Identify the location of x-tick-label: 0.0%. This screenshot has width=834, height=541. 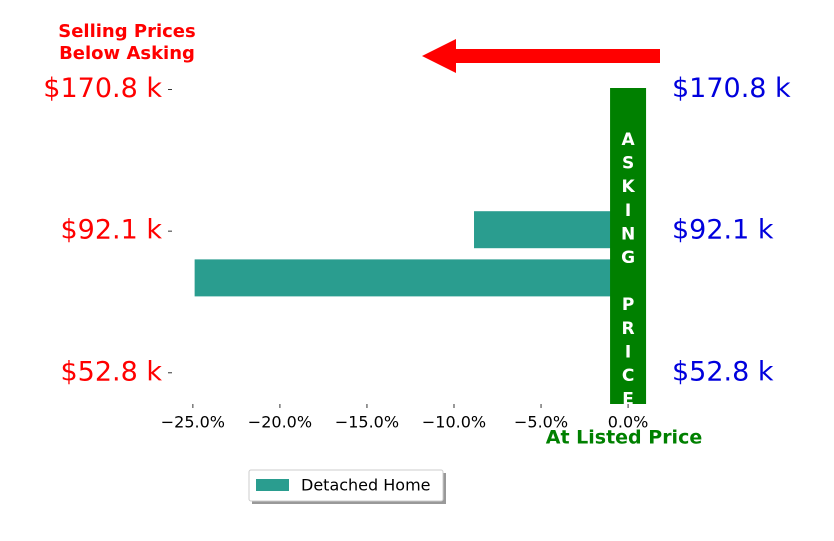
(628, 422).